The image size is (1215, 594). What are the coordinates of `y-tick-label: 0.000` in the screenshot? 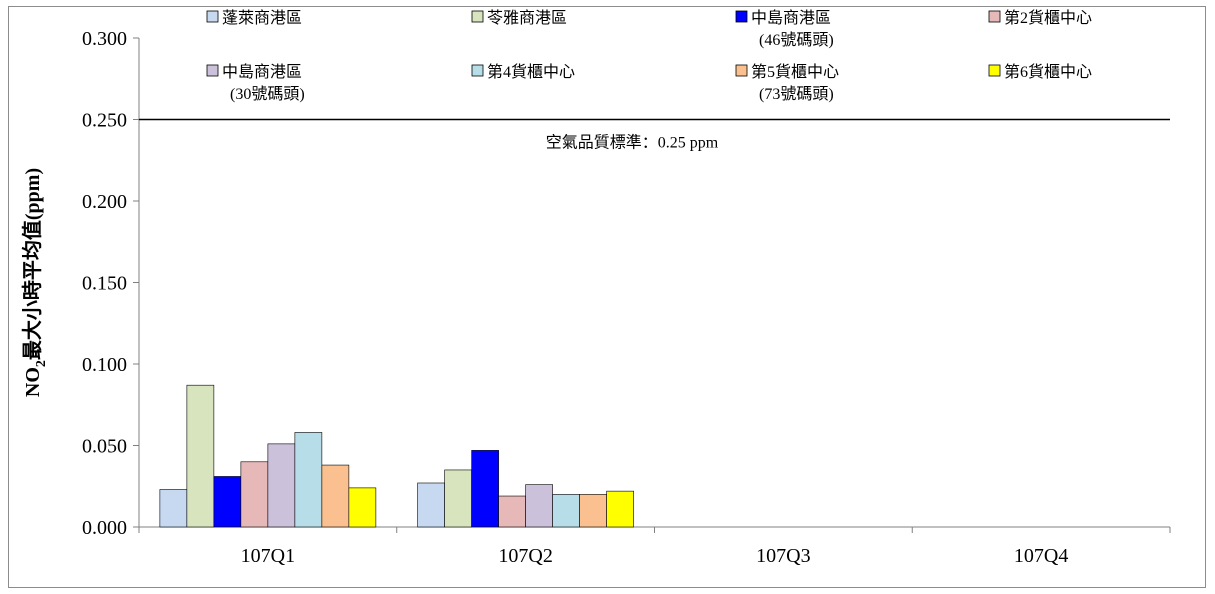 It's located at (104, 528).